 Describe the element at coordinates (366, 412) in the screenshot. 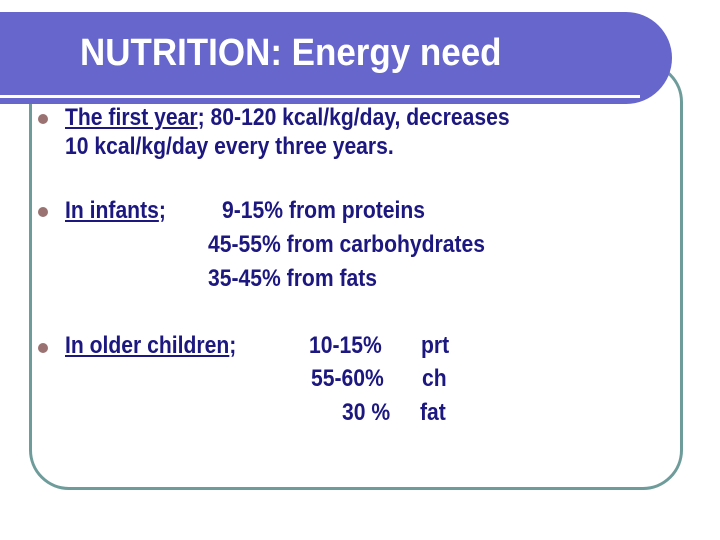

I see `older-pct: 30 %` at that location.